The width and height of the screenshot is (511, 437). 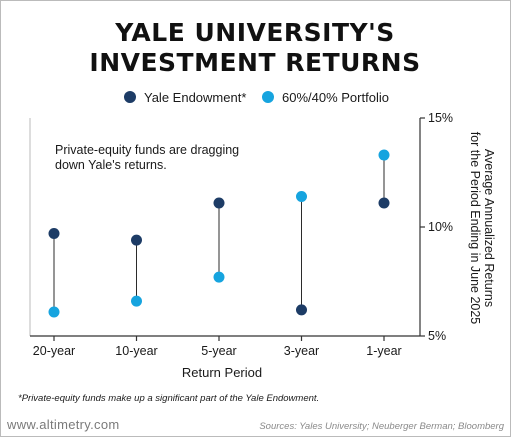 I want to click on y-tick-label: 15%, so click(x=440, y=118).